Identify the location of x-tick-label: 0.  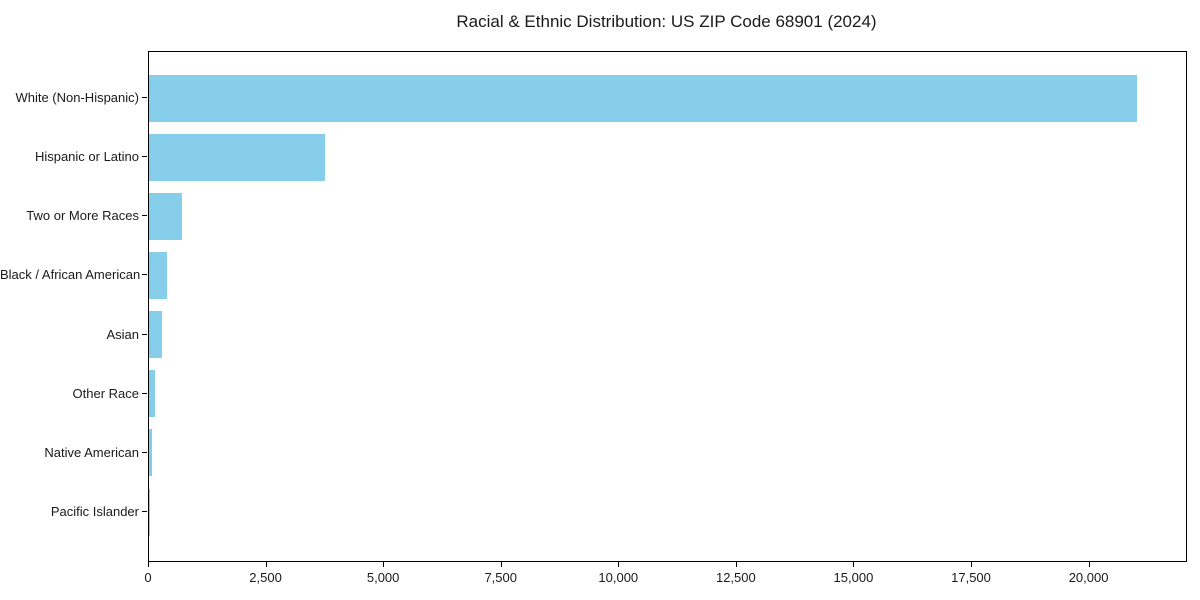
(148, 577).